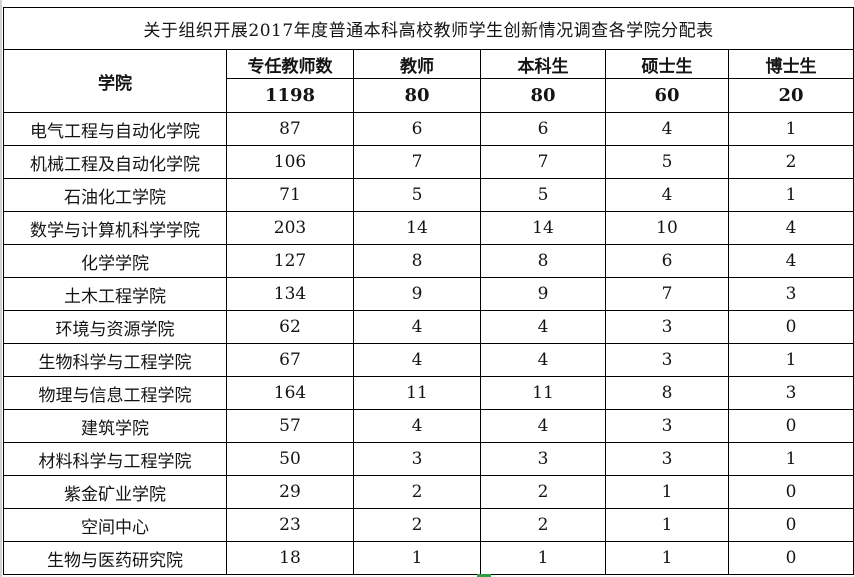  What do you see at coordinates (543, 95) in the screenshot?
I see `total-undergraduates: 80` at bounding box center [543, 95].